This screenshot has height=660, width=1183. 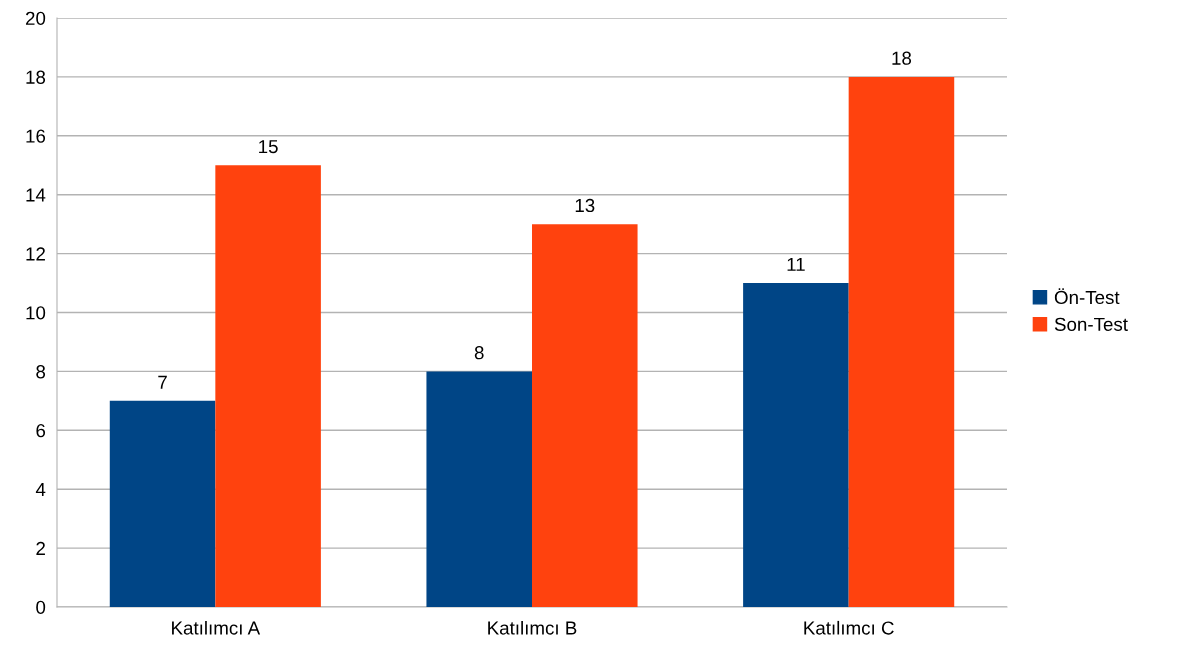 What do you see at coordinates (216, 627) in the screenshot?
I see `x-tick-label: Katılımcı A` at bounding box center [216, 627].